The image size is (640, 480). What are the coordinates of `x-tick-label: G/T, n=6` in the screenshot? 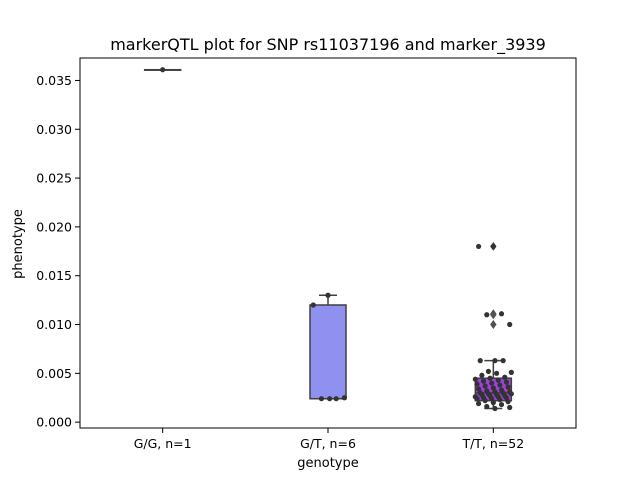 It's located at (328, 443).